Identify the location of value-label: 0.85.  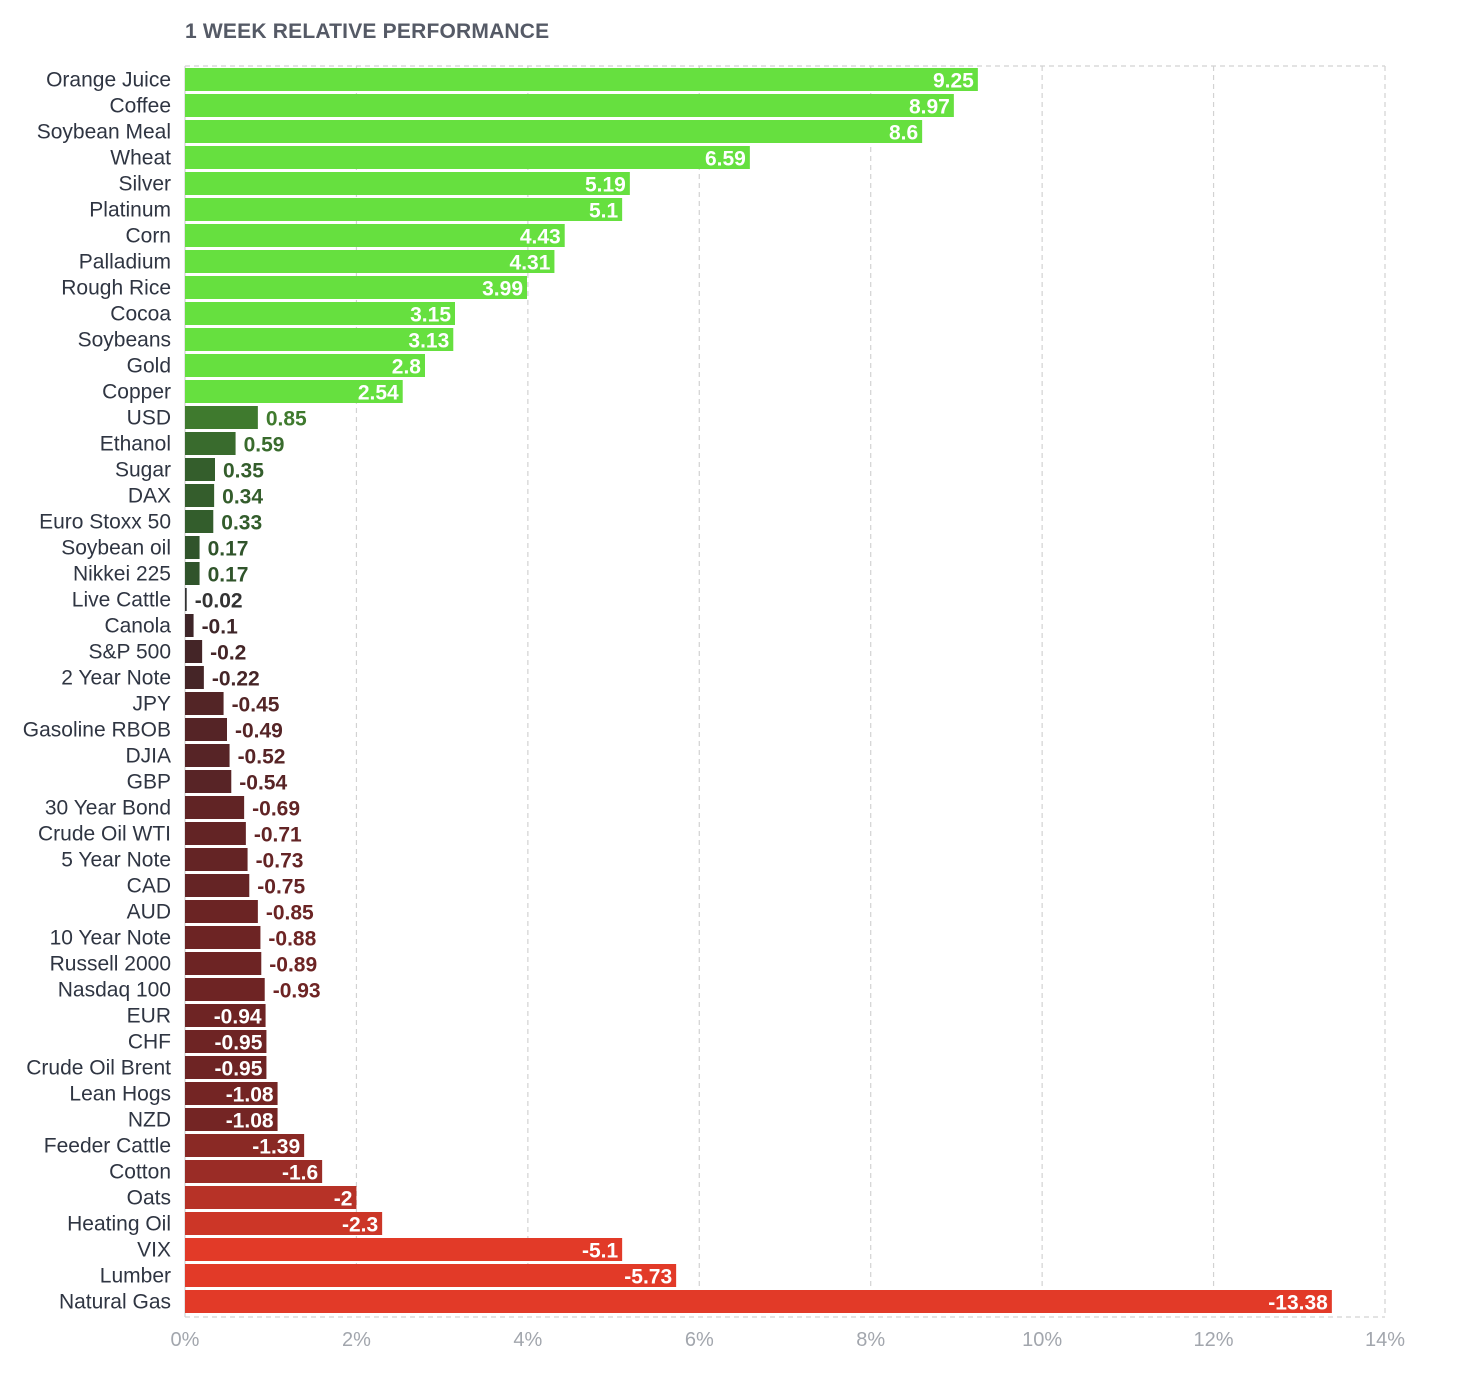
(286, 419).